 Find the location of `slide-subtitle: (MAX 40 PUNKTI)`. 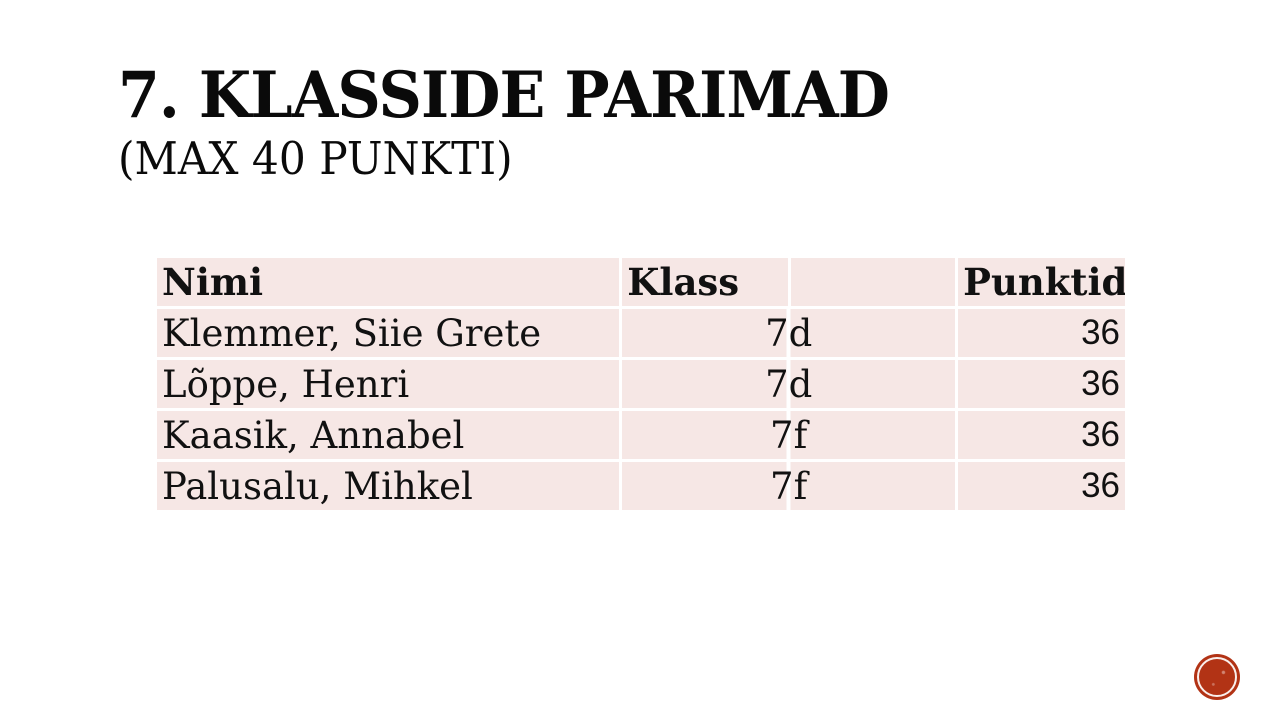

slide-subtitle: (MAX 40 PUNKTI) is located at coordinates (315, 159).